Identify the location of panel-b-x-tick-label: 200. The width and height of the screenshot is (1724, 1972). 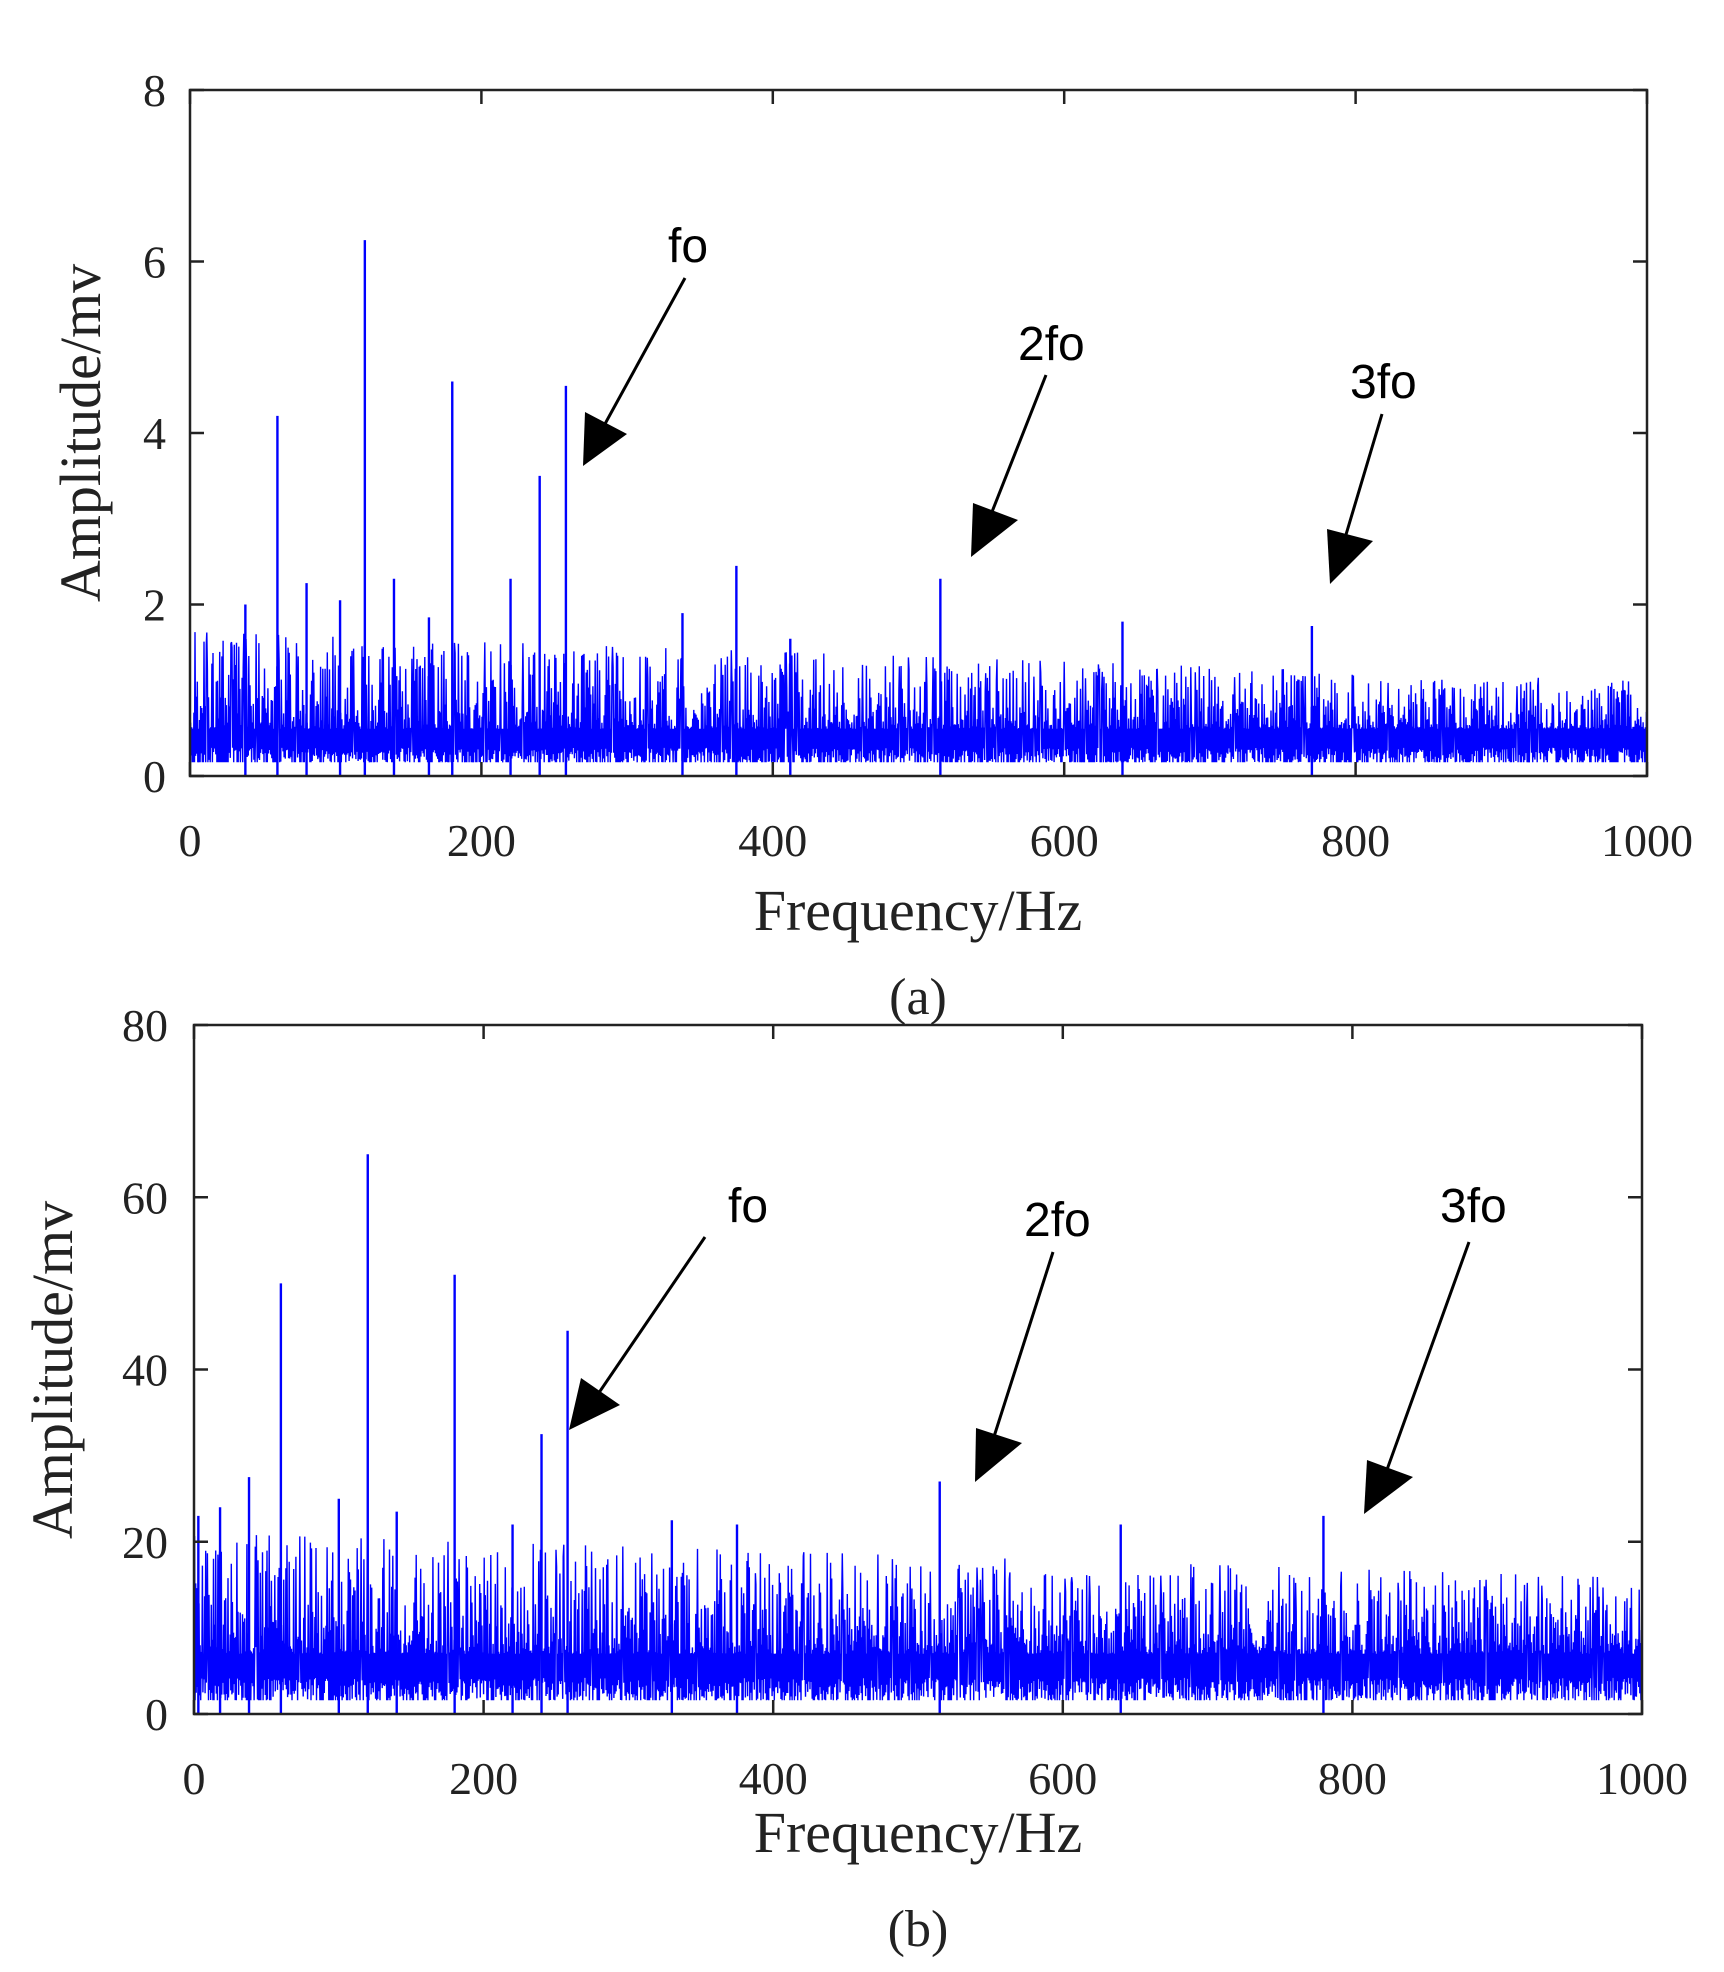
(483, 1778).